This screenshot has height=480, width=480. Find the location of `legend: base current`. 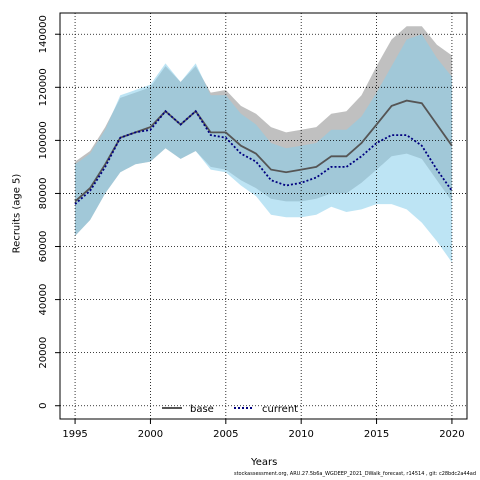

legend: base current is located at coordinates (230, 409).